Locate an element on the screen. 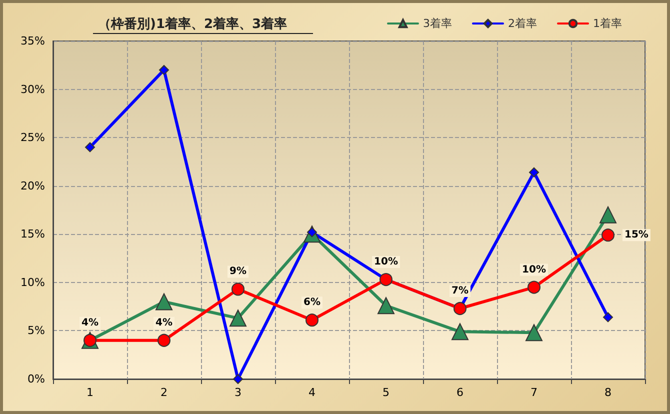  x-tick-label: 5 is located at coordinates (386, 392).